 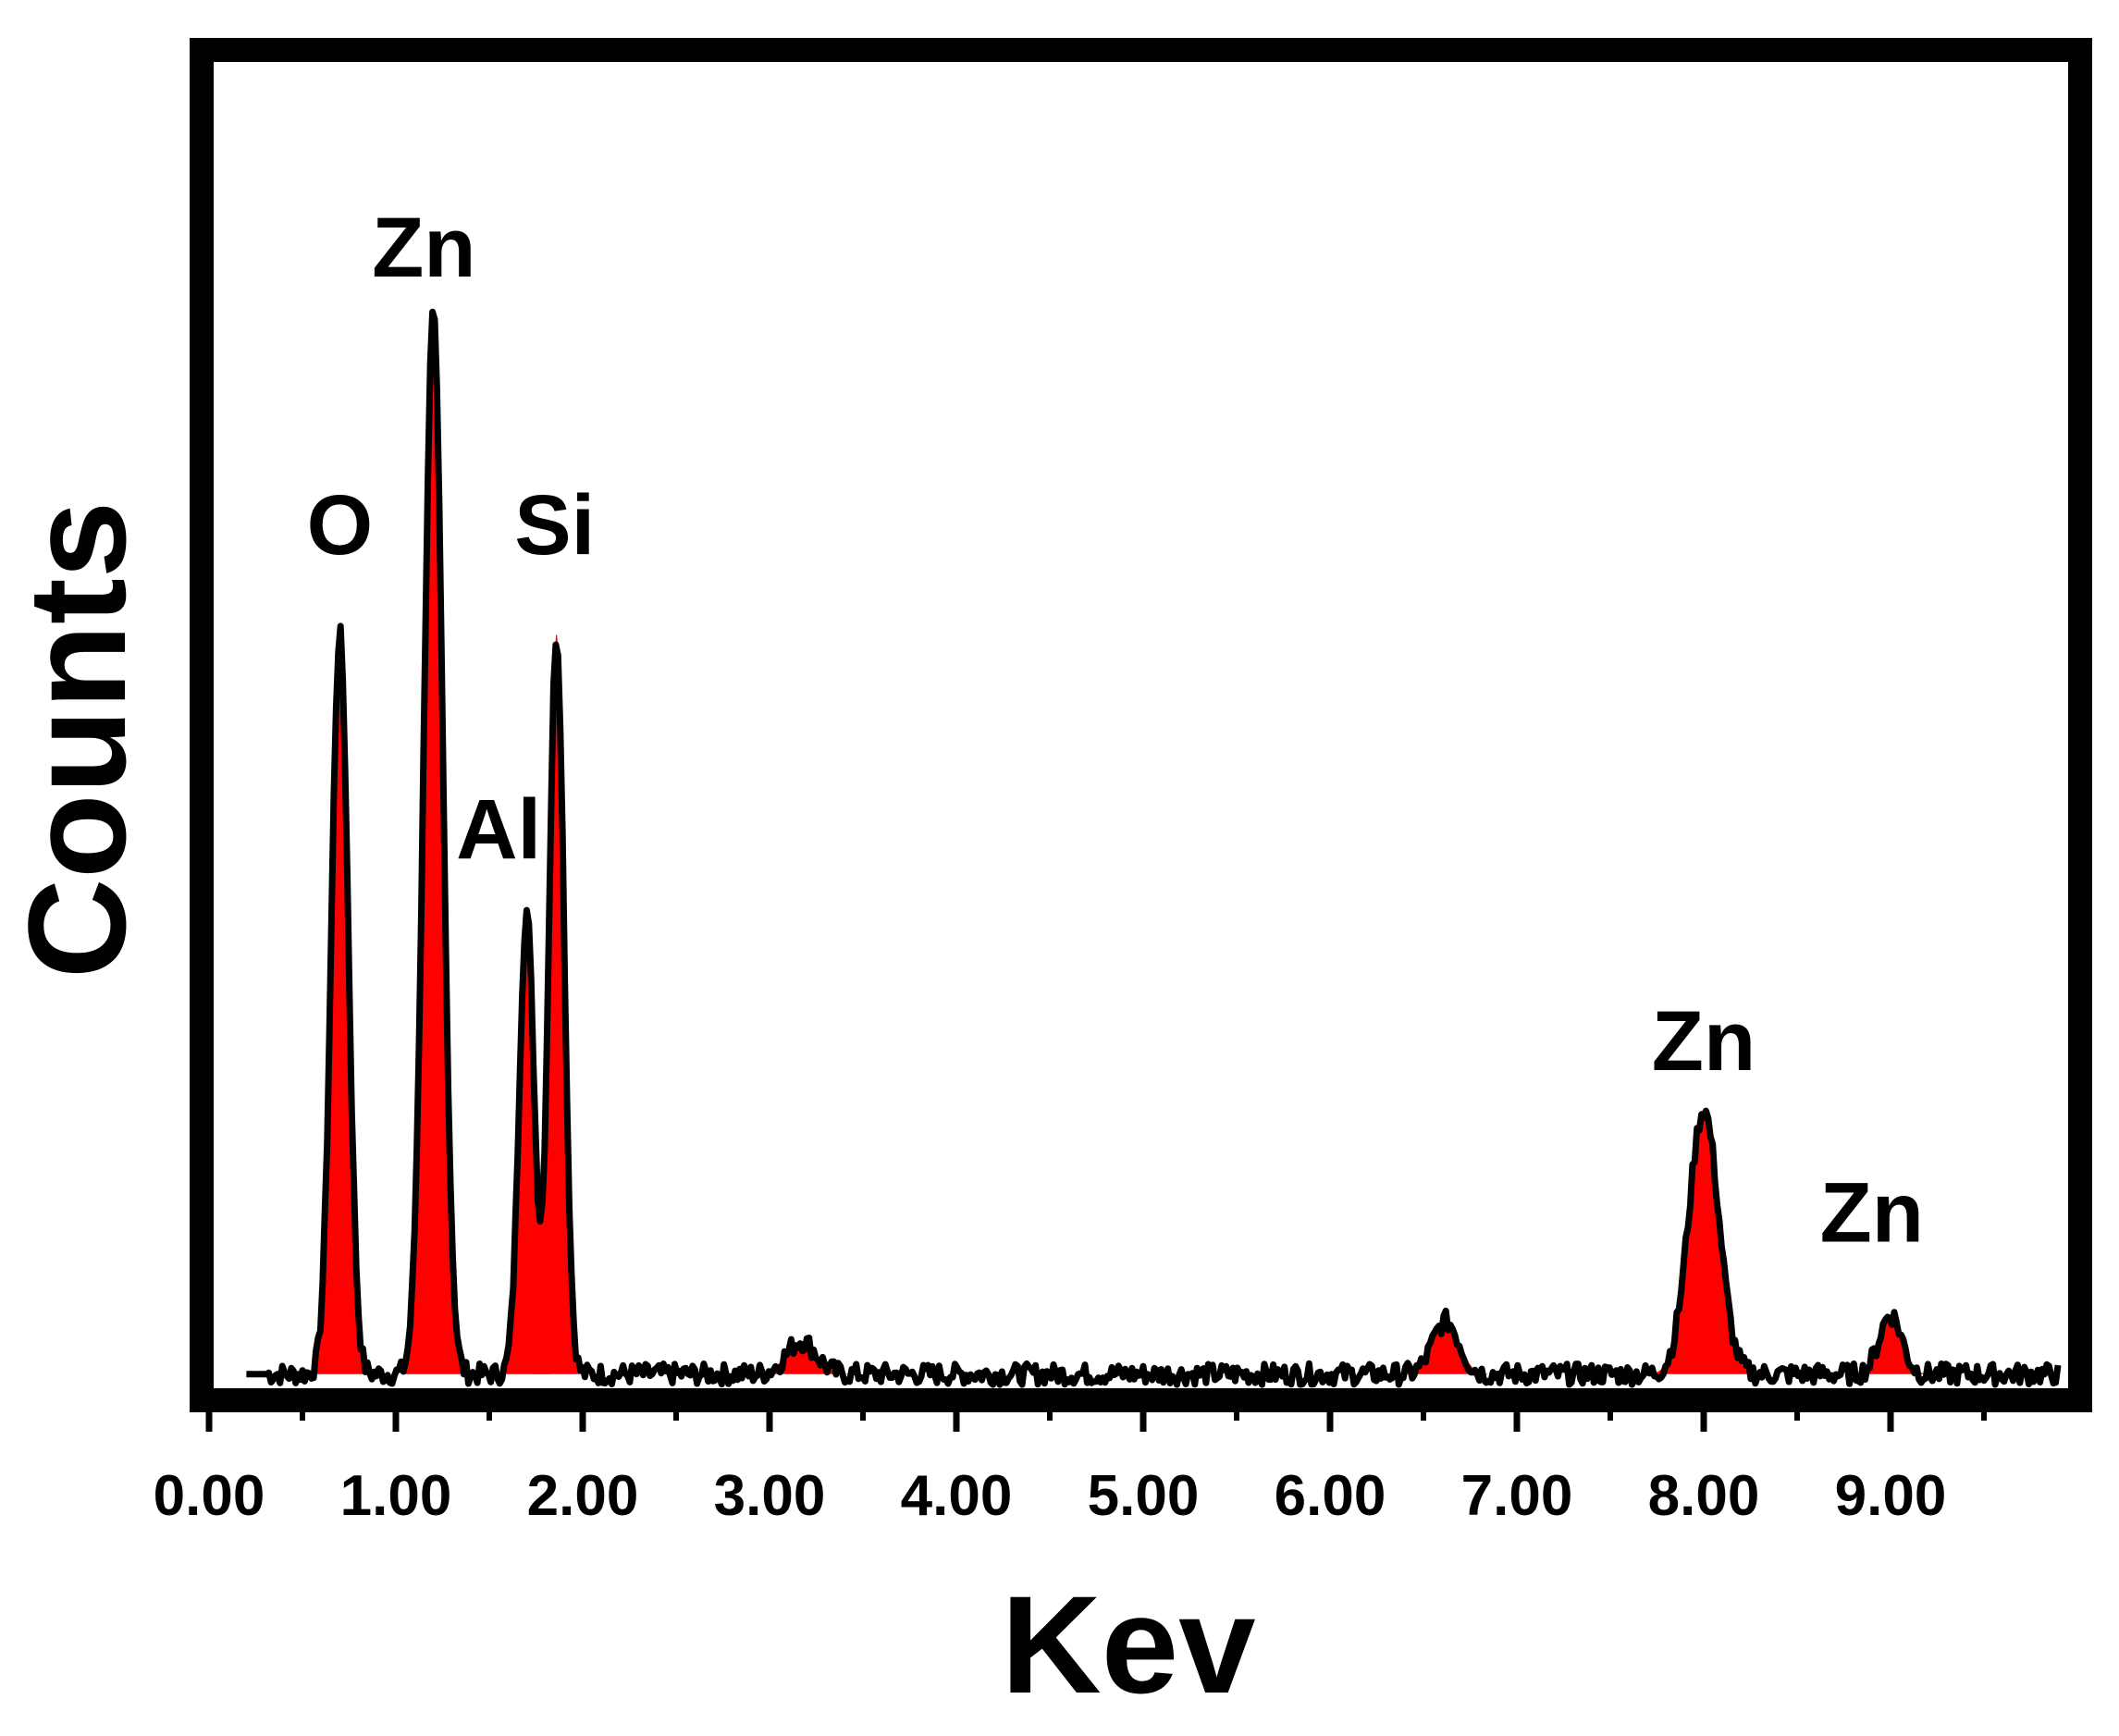 I want to click on x-tick-label-5: 5.00, so click(x=1144, y=1496).